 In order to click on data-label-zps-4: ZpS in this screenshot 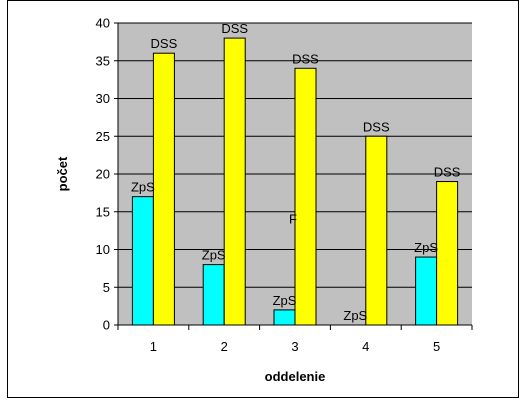, I will do `click(355, 315)`.